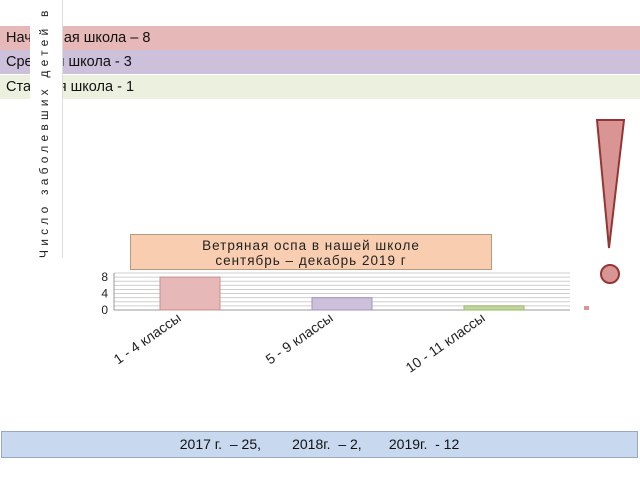  I want to click on y-tick-label: 0, so click(104, 310).